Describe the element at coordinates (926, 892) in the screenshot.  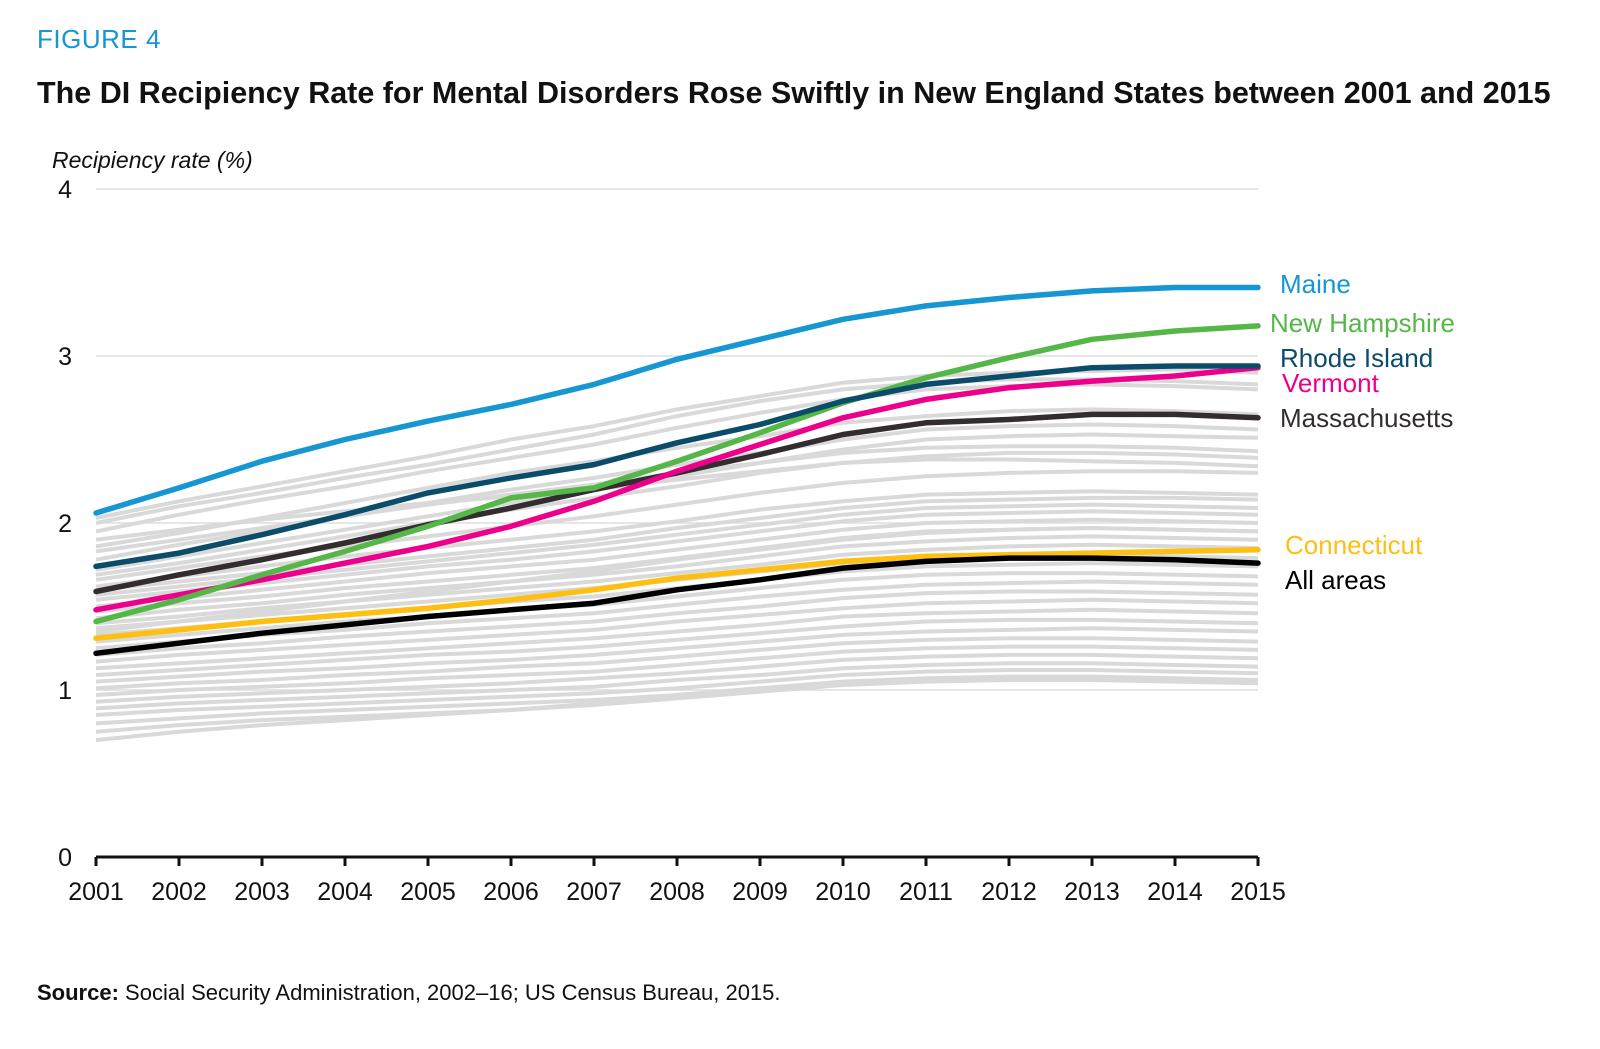
I see `x-tick-label: 2011` at that location.